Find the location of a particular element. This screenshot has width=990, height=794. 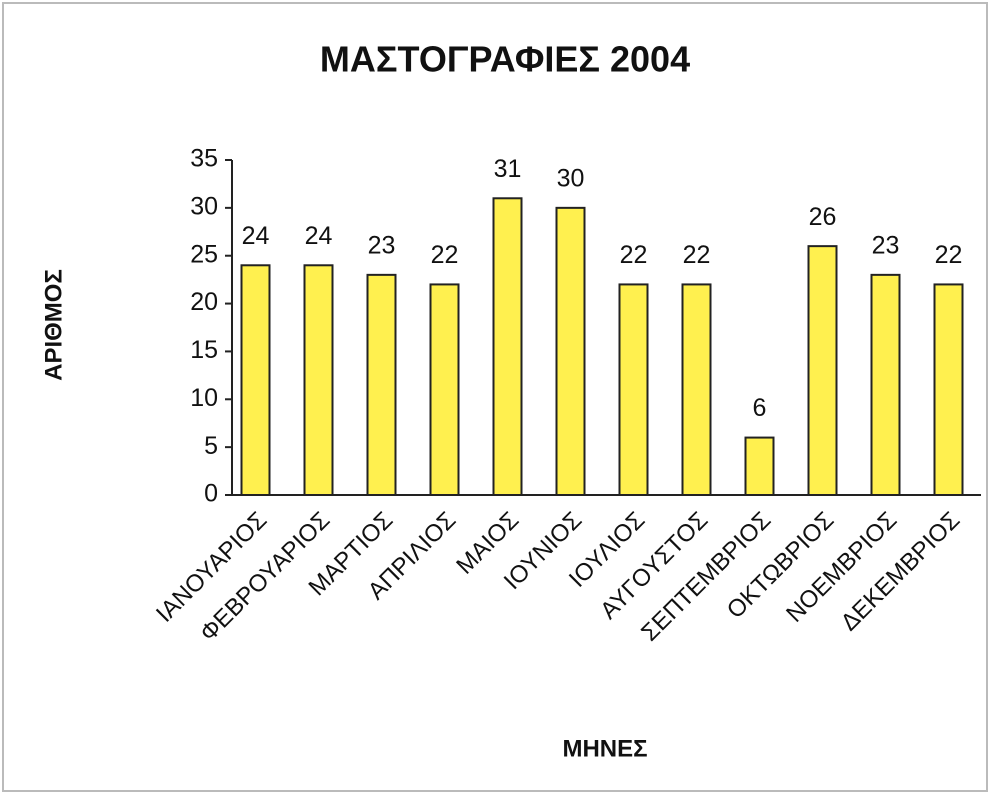

data-label: 6 is located at coordinates (760, 408).